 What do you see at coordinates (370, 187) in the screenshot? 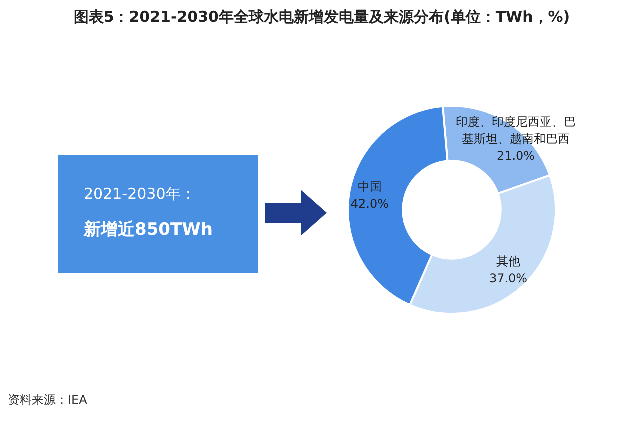
I see `slice-label: 中国` at bounding box center [370, 187].